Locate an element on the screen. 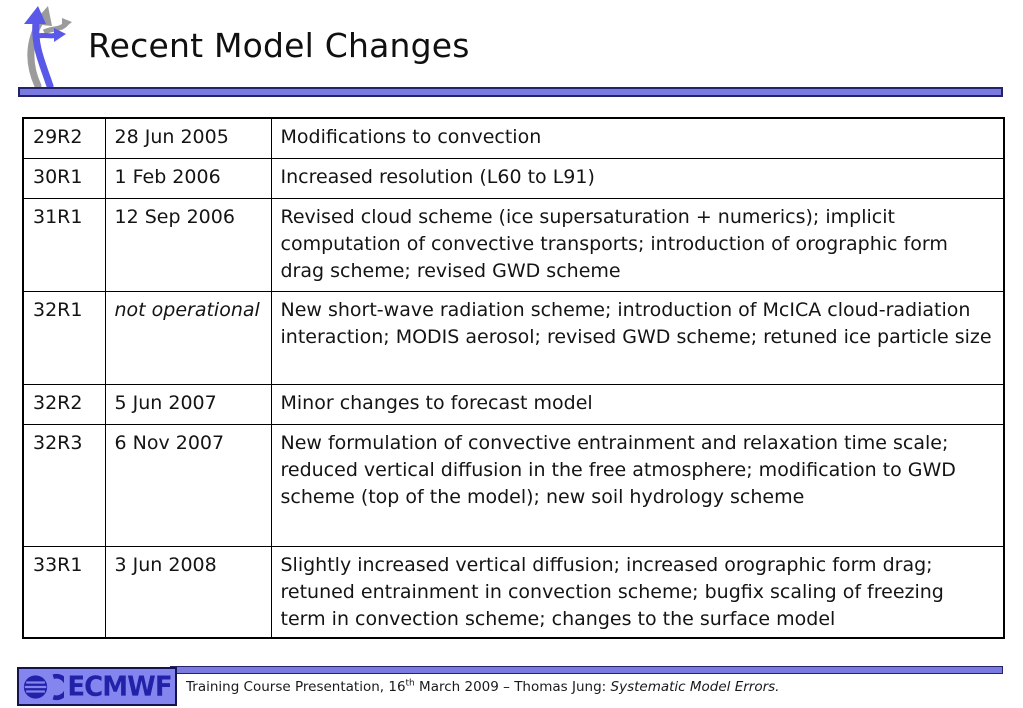 The width and height of the screenshot is (1023, 708). date-cell: 28 Jun 2005 is located at coordinates (188, 138).